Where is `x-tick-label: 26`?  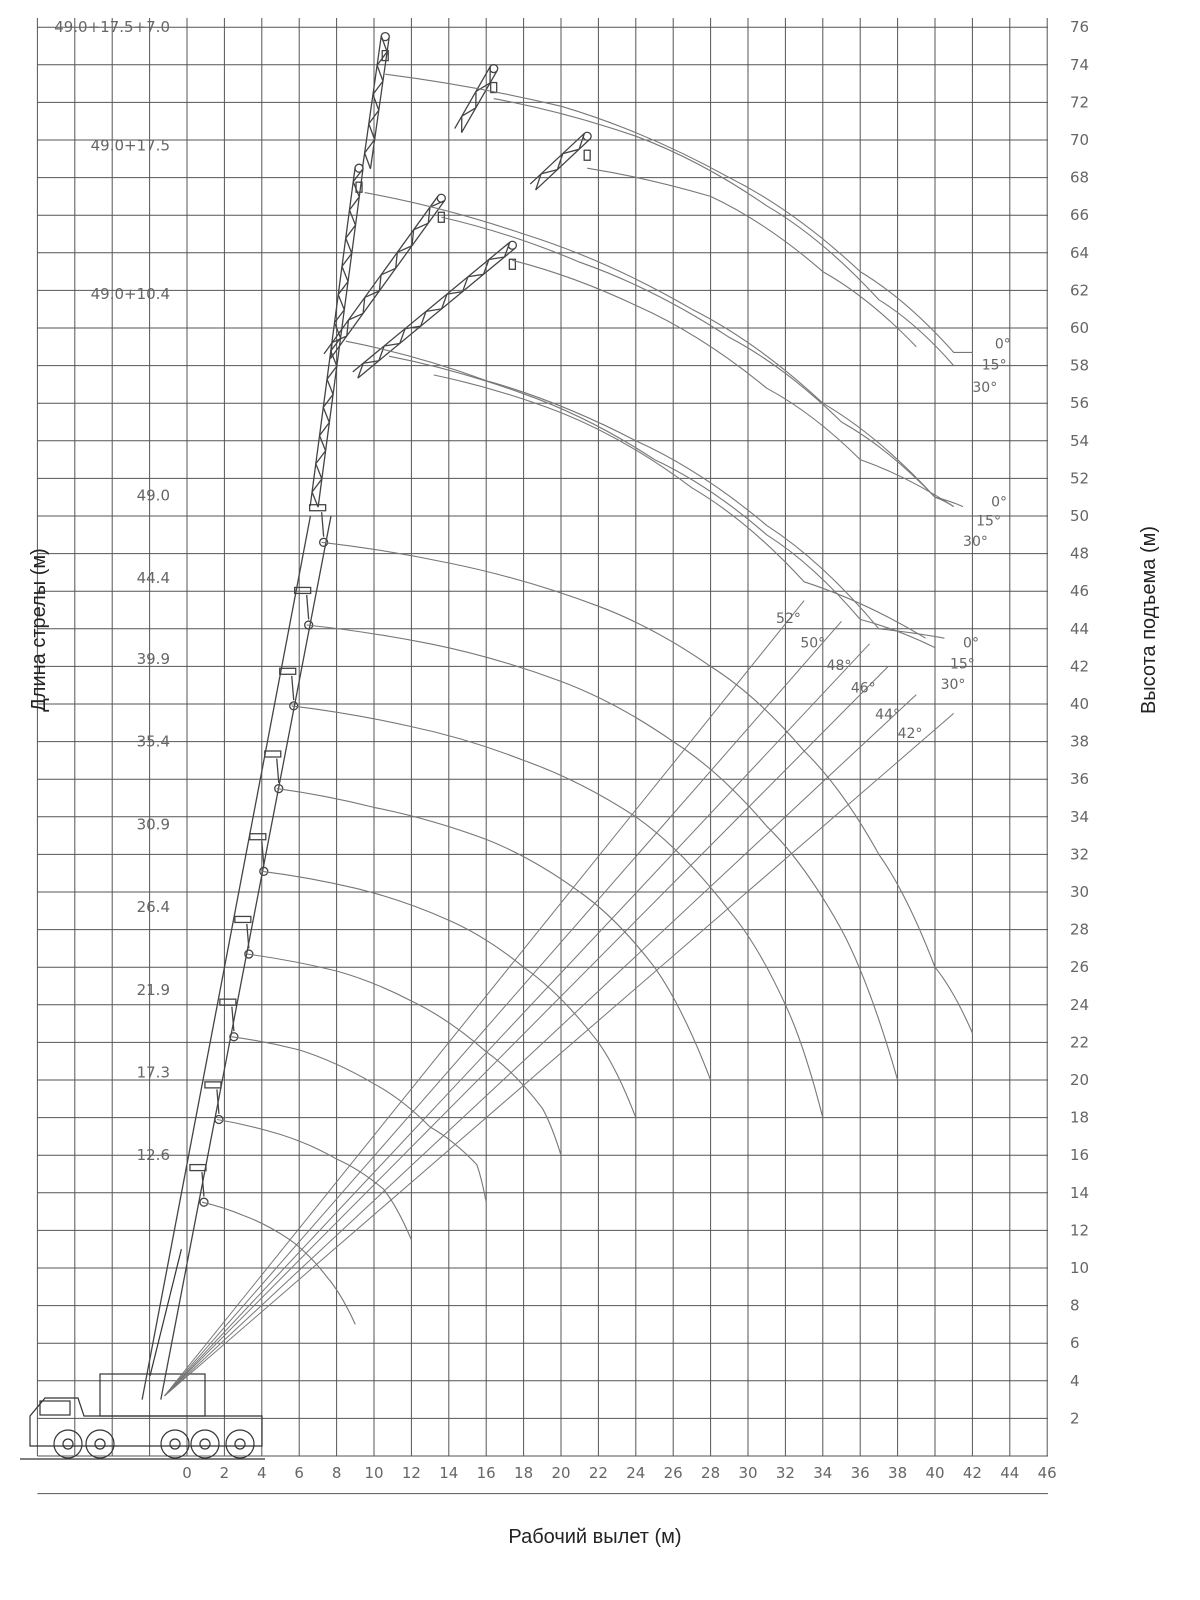
x-tick-label: 26 is located at coordinates (673, 1473).